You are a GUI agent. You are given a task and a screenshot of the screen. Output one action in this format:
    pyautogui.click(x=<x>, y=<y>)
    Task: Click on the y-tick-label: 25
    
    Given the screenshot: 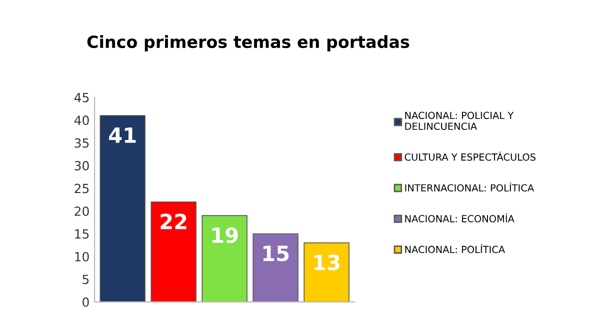 What is the action you would take?
    pyautogui.click(x=81, y=189)
    